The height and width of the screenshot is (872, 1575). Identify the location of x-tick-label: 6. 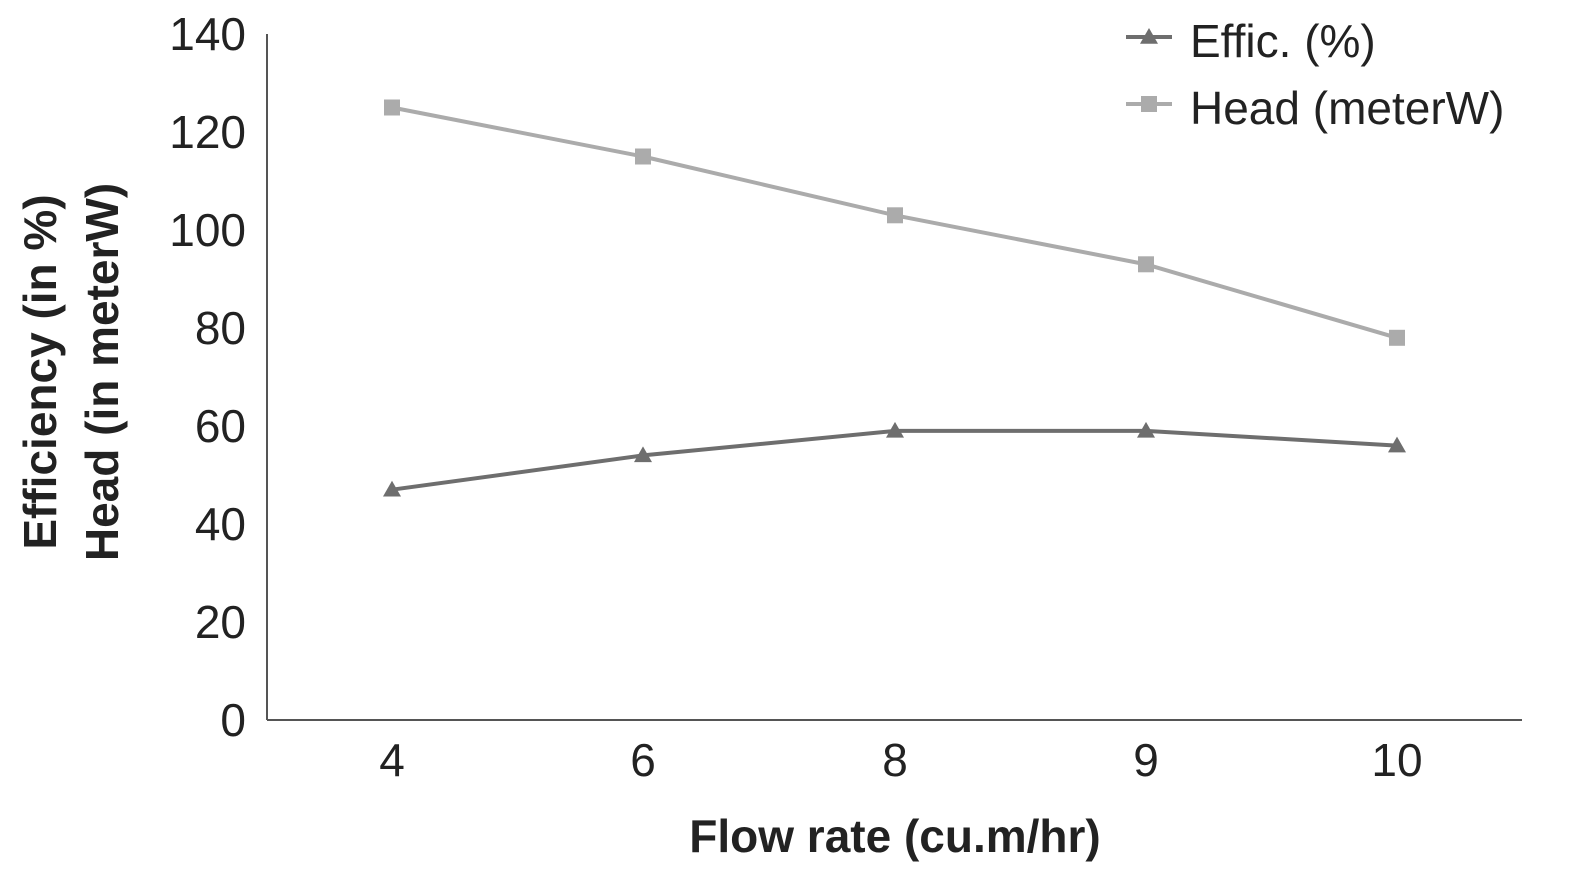
(643, 760).